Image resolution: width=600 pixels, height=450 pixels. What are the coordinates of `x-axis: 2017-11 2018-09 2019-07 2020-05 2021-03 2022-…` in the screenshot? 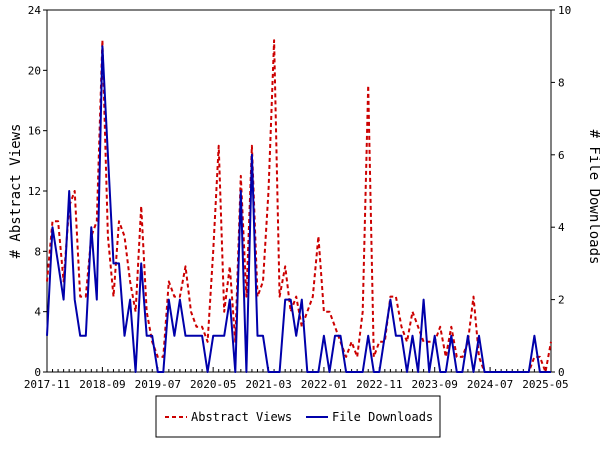 It's located at (296, 379).